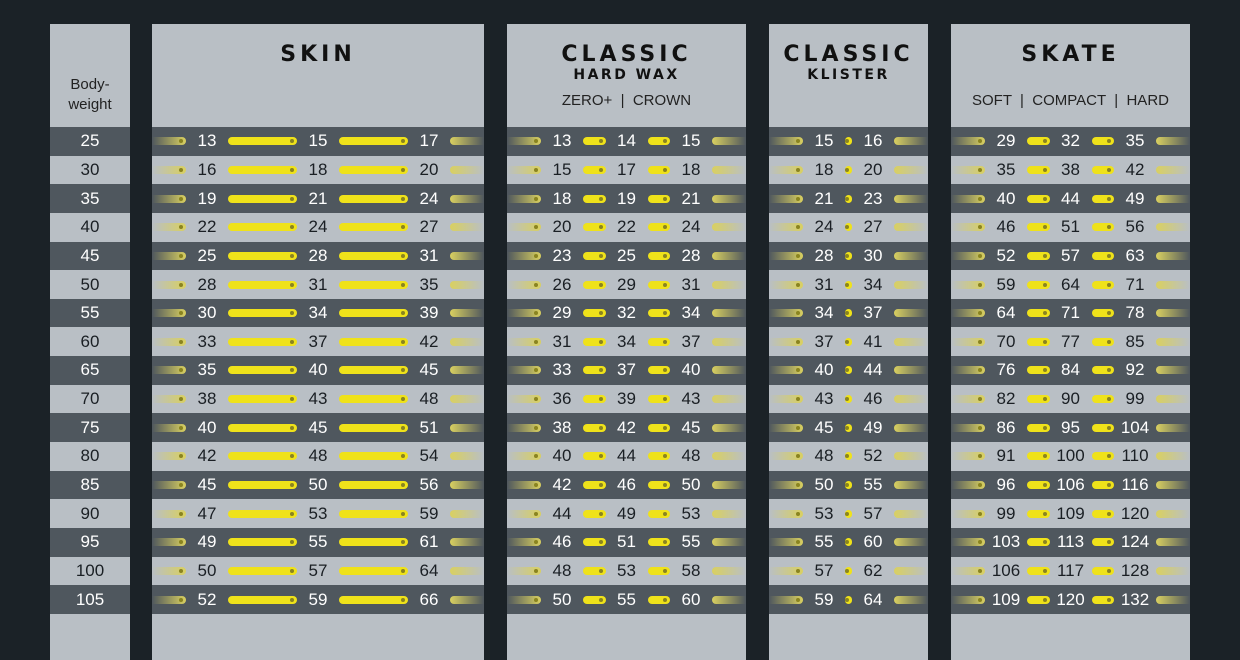 This screenshot has width=1240, height=660. What do you see at coordinates (824, 399) in the screenshot?
I see `klister-value: 43` at bounding box center [824, 399].